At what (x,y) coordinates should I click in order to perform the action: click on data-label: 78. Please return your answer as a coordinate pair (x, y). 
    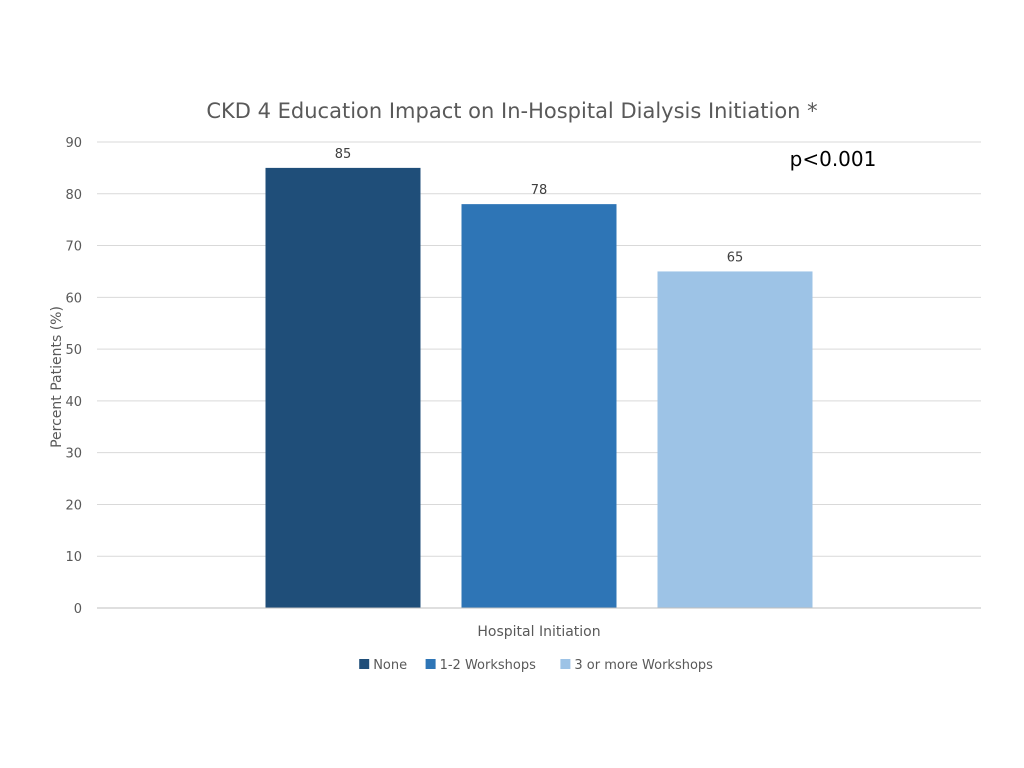
    Looking at the image, I should click on (539, 190).